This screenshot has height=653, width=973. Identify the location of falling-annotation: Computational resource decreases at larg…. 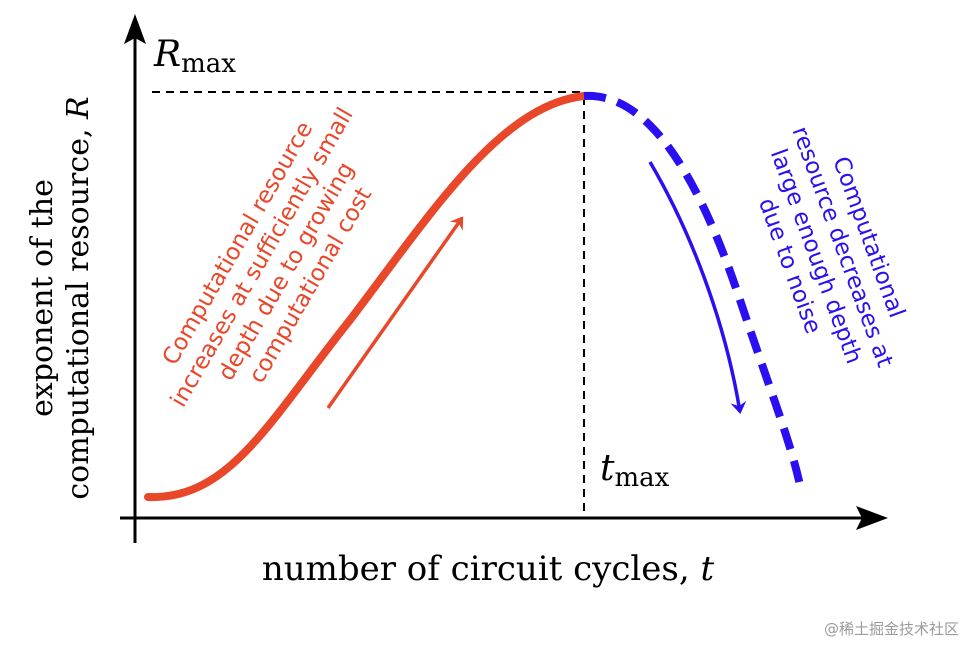
(831, 247).